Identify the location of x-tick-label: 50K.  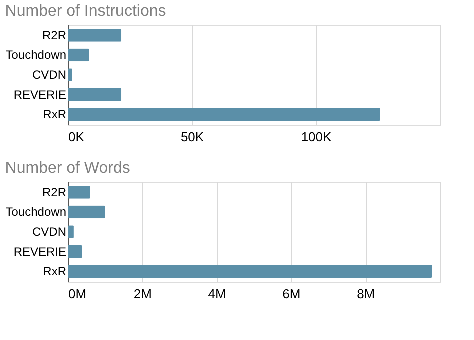
(192, 137).